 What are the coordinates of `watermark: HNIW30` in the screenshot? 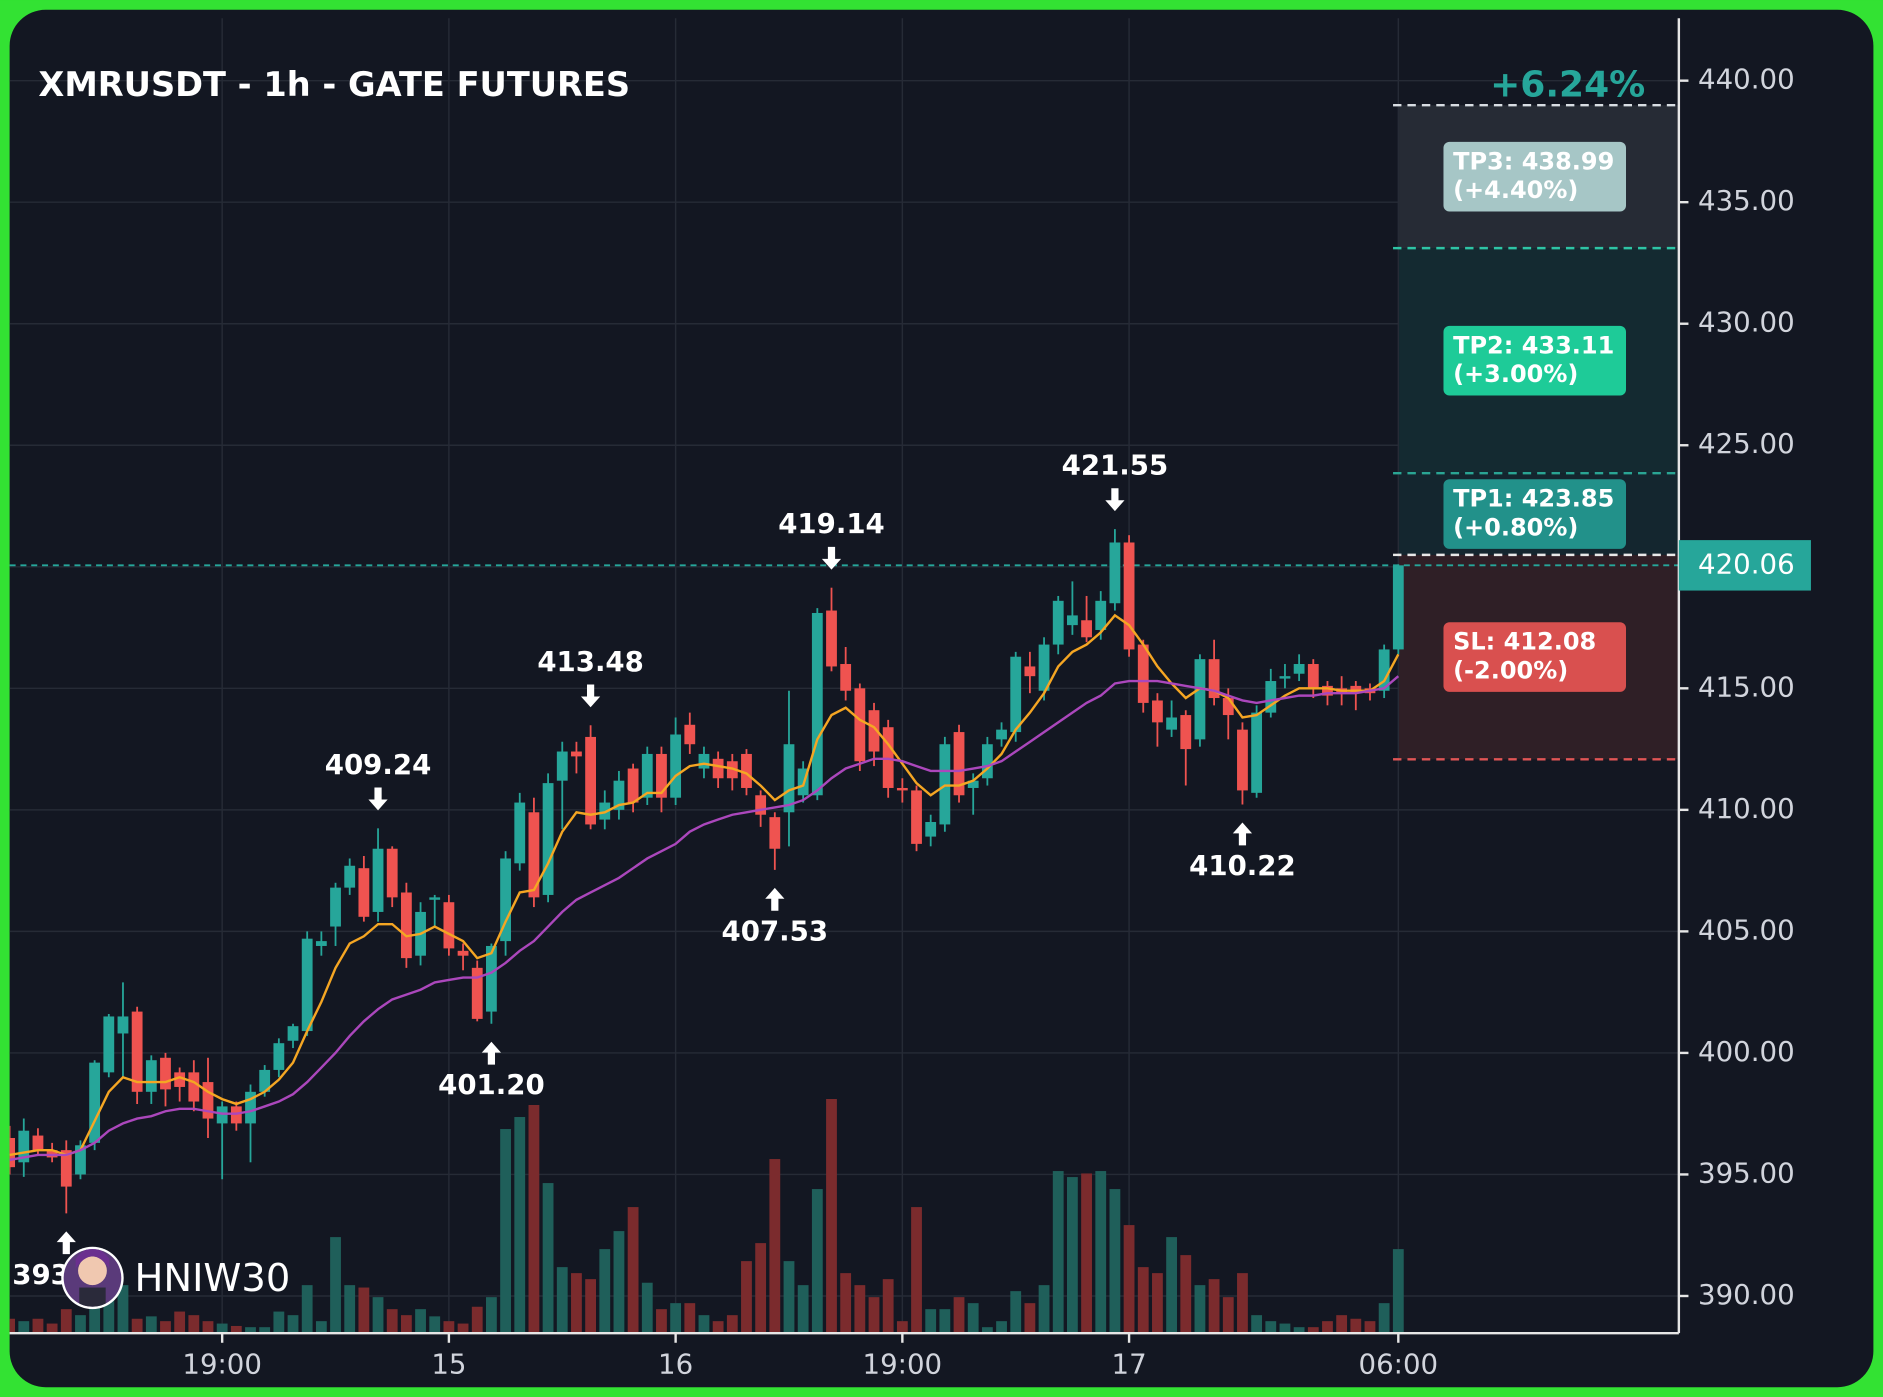 It's located at (175, 1278).